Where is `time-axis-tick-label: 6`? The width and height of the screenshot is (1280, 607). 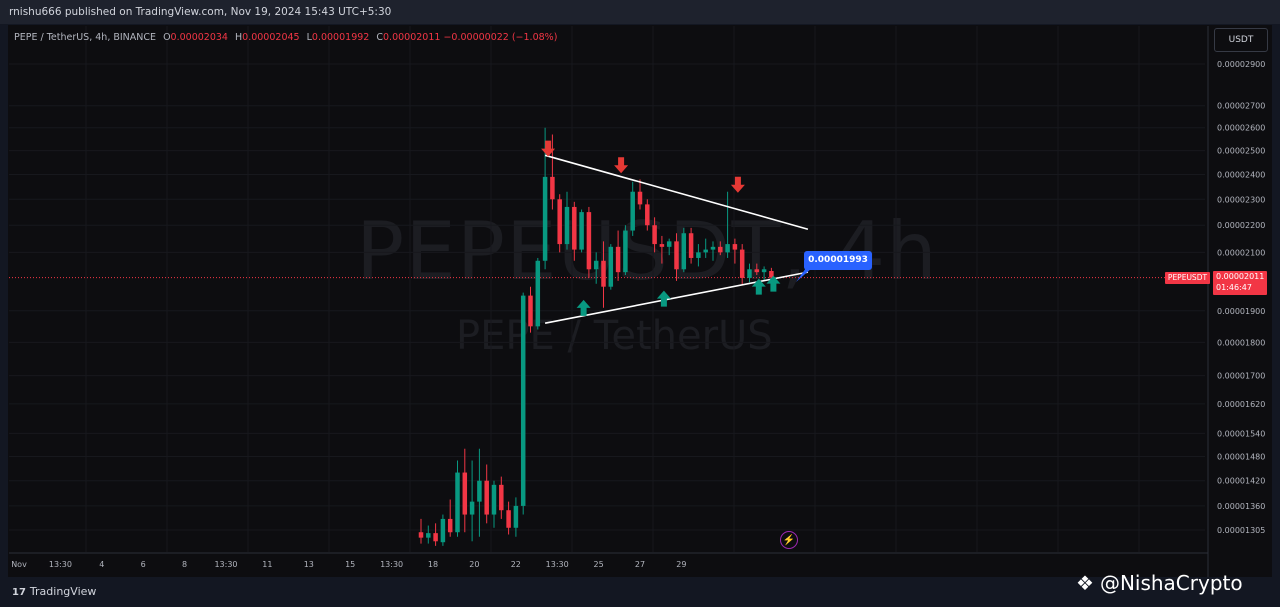
time-axis-tick-label: 6 is located at coordinates (143, 564).